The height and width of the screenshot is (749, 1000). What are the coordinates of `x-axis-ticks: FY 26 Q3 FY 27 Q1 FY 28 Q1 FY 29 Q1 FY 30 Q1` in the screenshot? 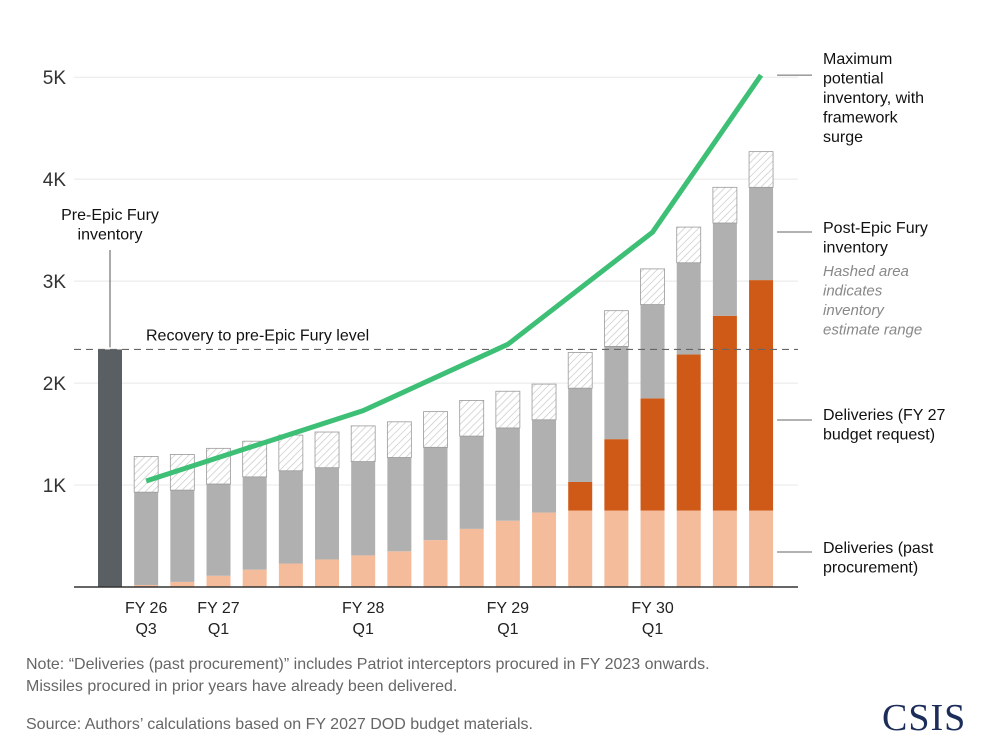 It's located at (399, 619).